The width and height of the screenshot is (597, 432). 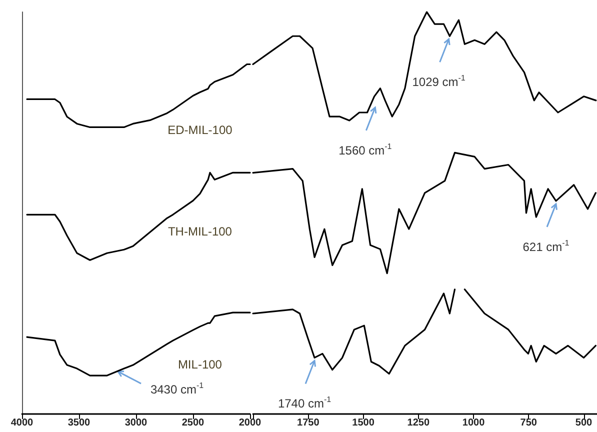 What do you see at coordinates (529, 423) in the screenshot?
I see `x-tick-label: 750` at bounding box center [529, 423].